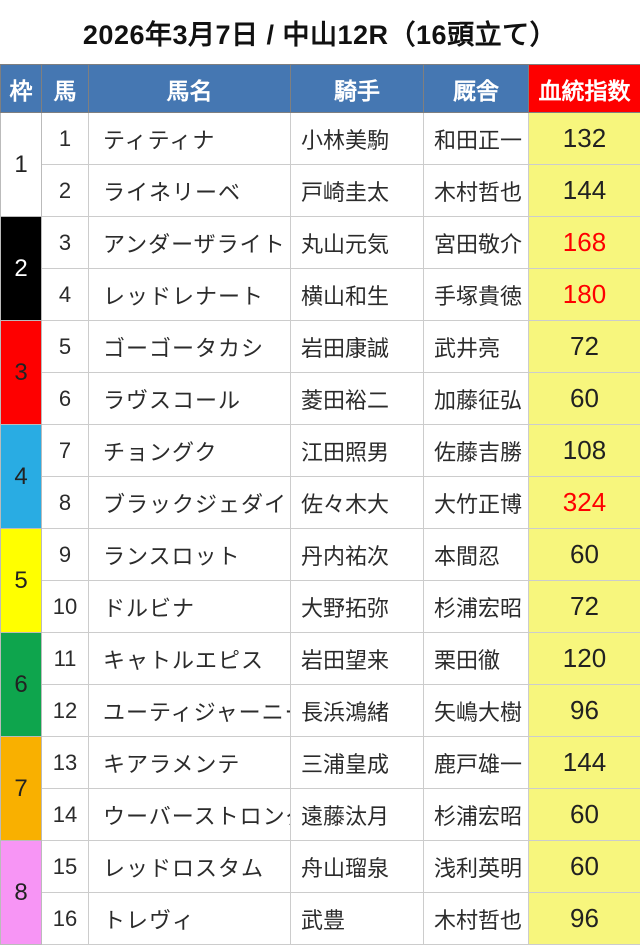 This screenshot has height=945, width=640. I want to click on table-row: 2 ライネリーベ 戸崎圭太 木村哲也 144, so click(320, 191).